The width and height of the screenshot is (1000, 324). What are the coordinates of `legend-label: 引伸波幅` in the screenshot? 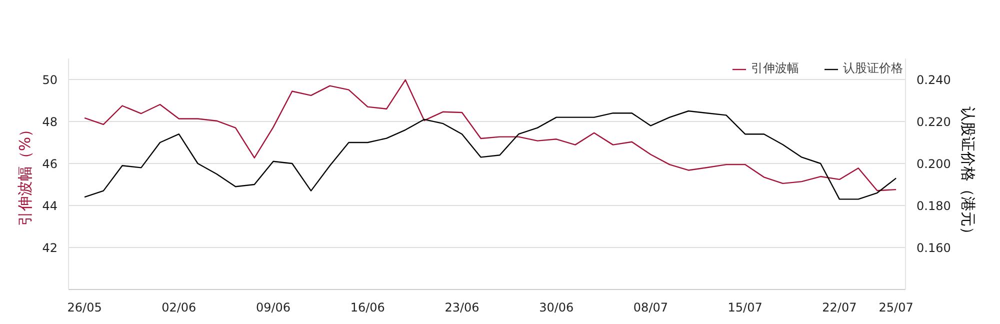 It's located at (775, 68).